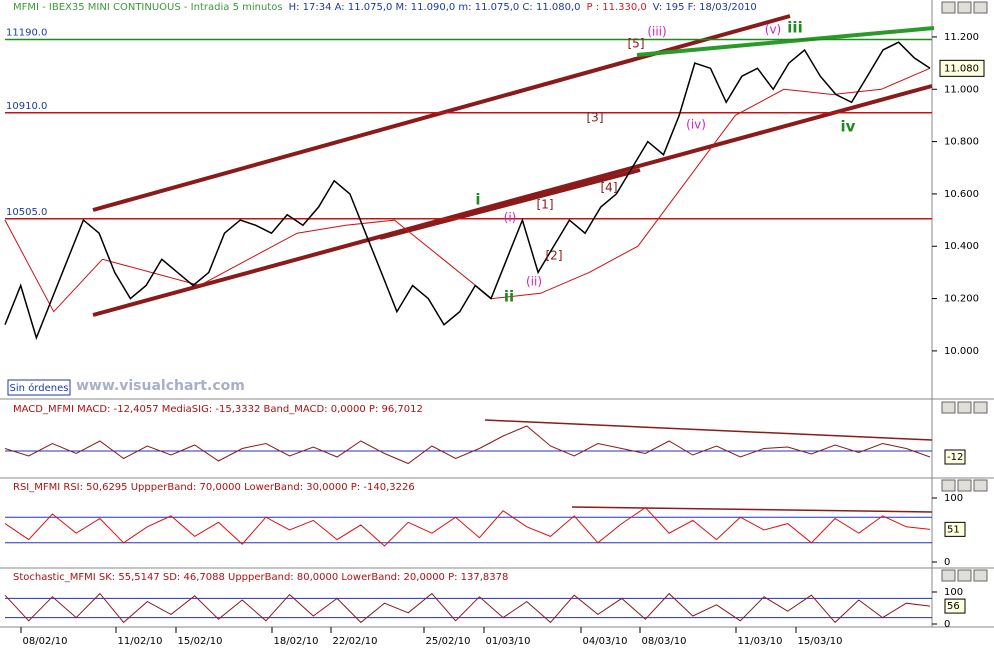  I want to click on watermark: www.visualchart.com, so click(160, 386).